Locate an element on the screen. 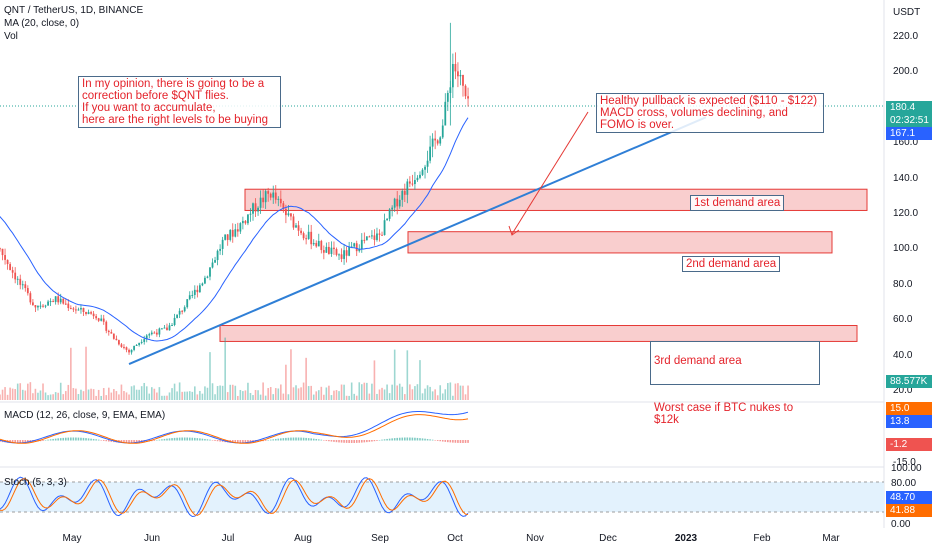 The image size is (932, 550). zone3-subtitle: Worst case if BTC nukes to $12k is located at coordinates (724, 414).